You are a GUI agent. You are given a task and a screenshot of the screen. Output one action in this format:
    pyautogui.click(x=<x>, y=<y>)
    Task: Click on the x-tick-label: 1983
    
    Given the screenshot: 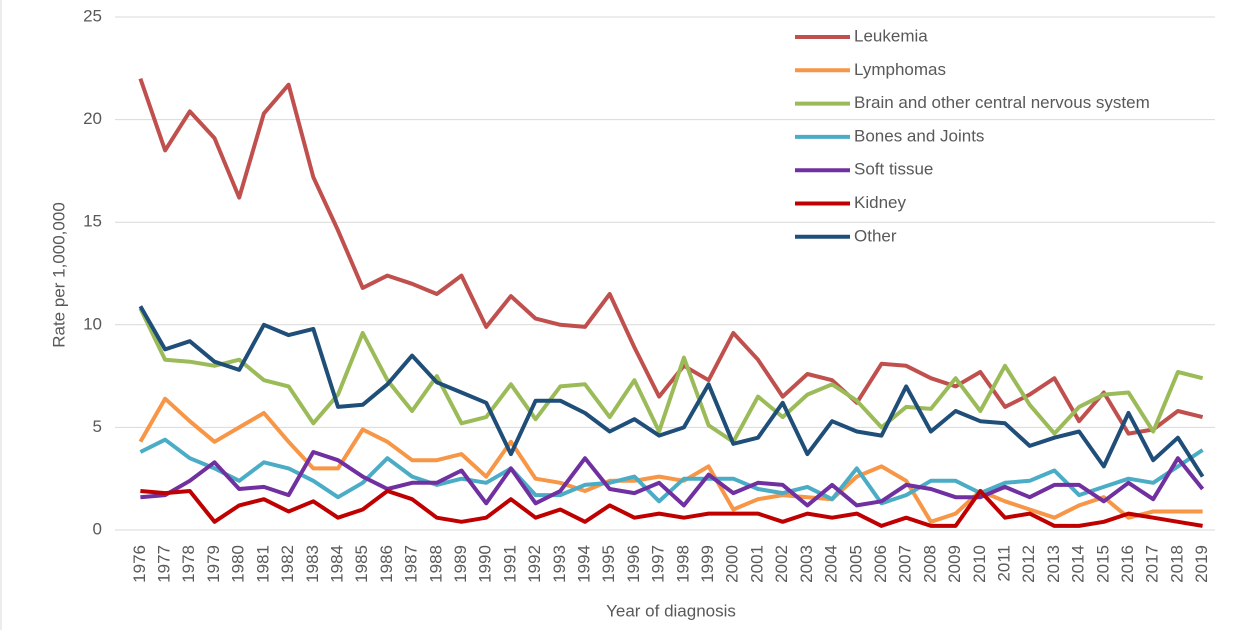 What is the action you would take?
    pyautogui.click(x=312, y=564)
    